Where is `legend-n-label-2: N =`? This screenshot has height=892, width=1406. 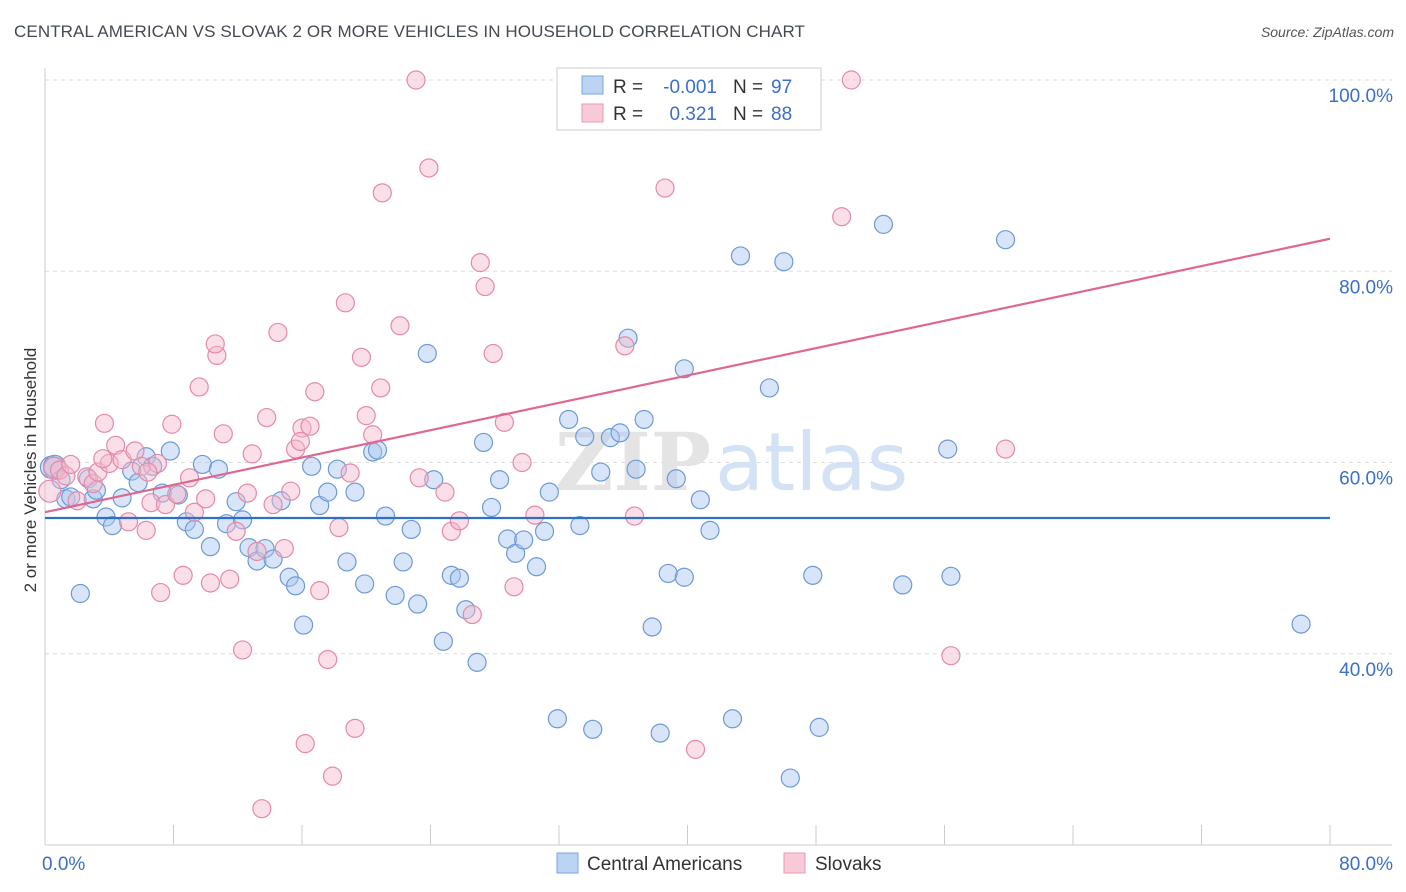 legend-n-label-2: N = is located at coordinates (748, 114).